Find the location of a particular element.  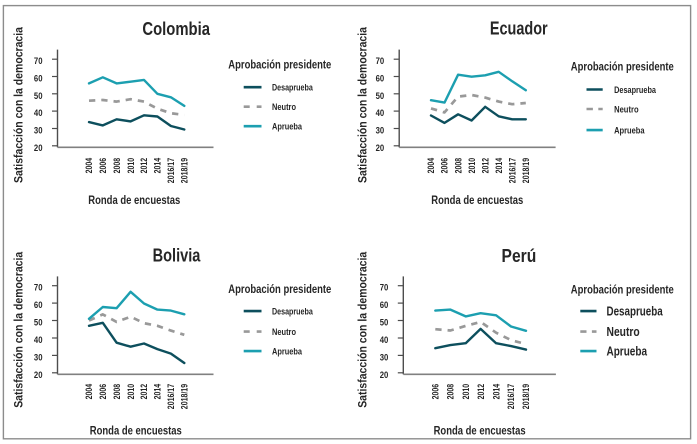

svg-text: Colombia is located at coordinates (176, 29).